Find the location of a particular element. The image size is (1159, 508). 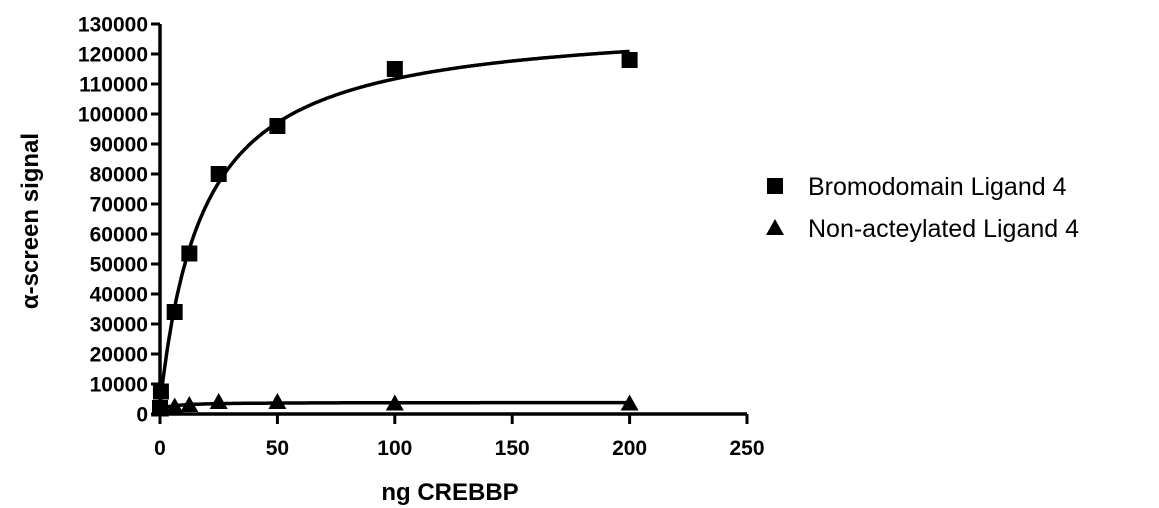

x-tick-label: 150 is located at coordinates (512, 448).